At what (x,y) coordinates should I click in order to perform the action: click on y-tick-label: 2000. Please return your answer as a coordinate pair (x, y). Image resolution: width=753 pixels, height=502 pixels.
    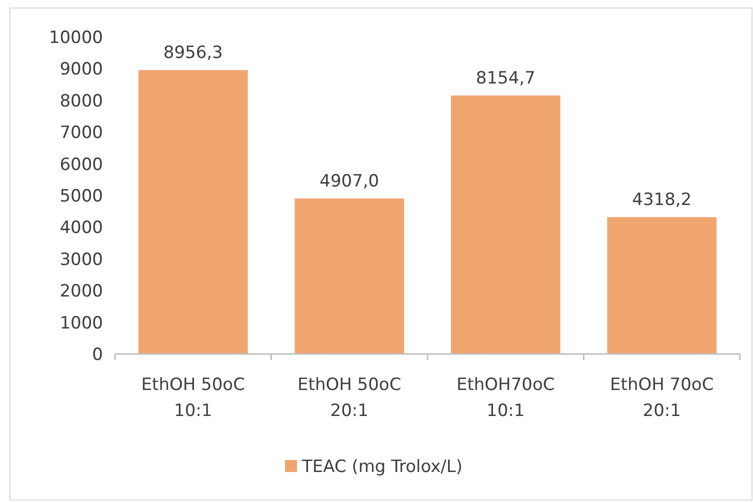
    Looking at the image, I should click on (81, 292).